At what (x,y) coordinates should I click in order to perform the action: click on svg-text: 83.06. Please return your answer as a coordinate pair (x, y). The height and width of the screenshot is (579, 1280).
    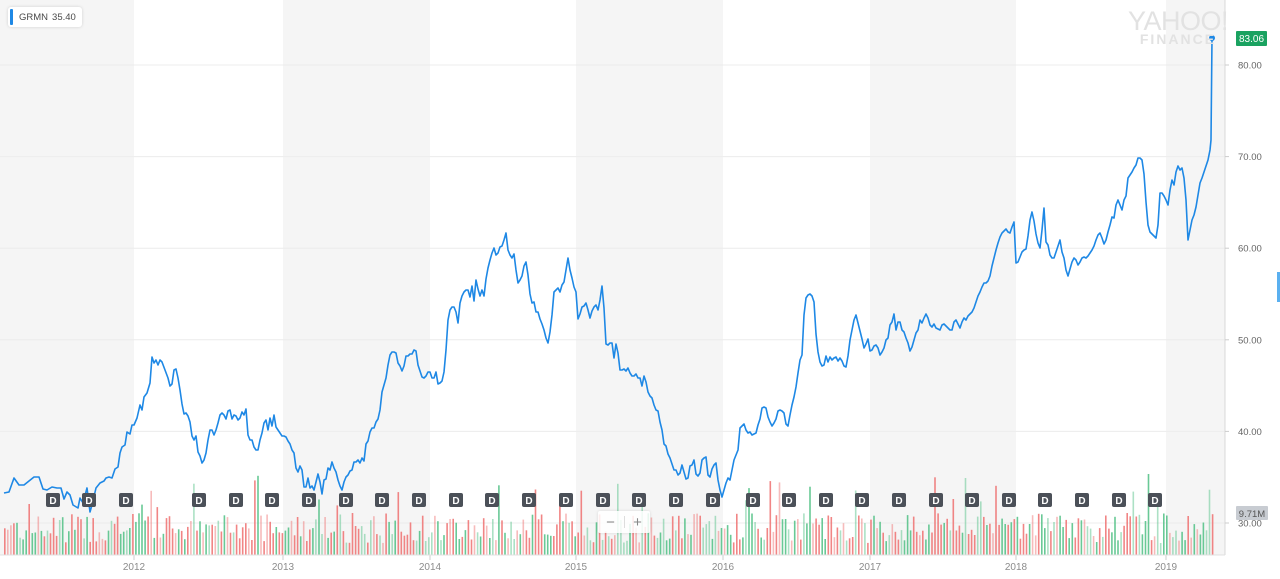
    Looking at the image, I should click on (1251, 39).